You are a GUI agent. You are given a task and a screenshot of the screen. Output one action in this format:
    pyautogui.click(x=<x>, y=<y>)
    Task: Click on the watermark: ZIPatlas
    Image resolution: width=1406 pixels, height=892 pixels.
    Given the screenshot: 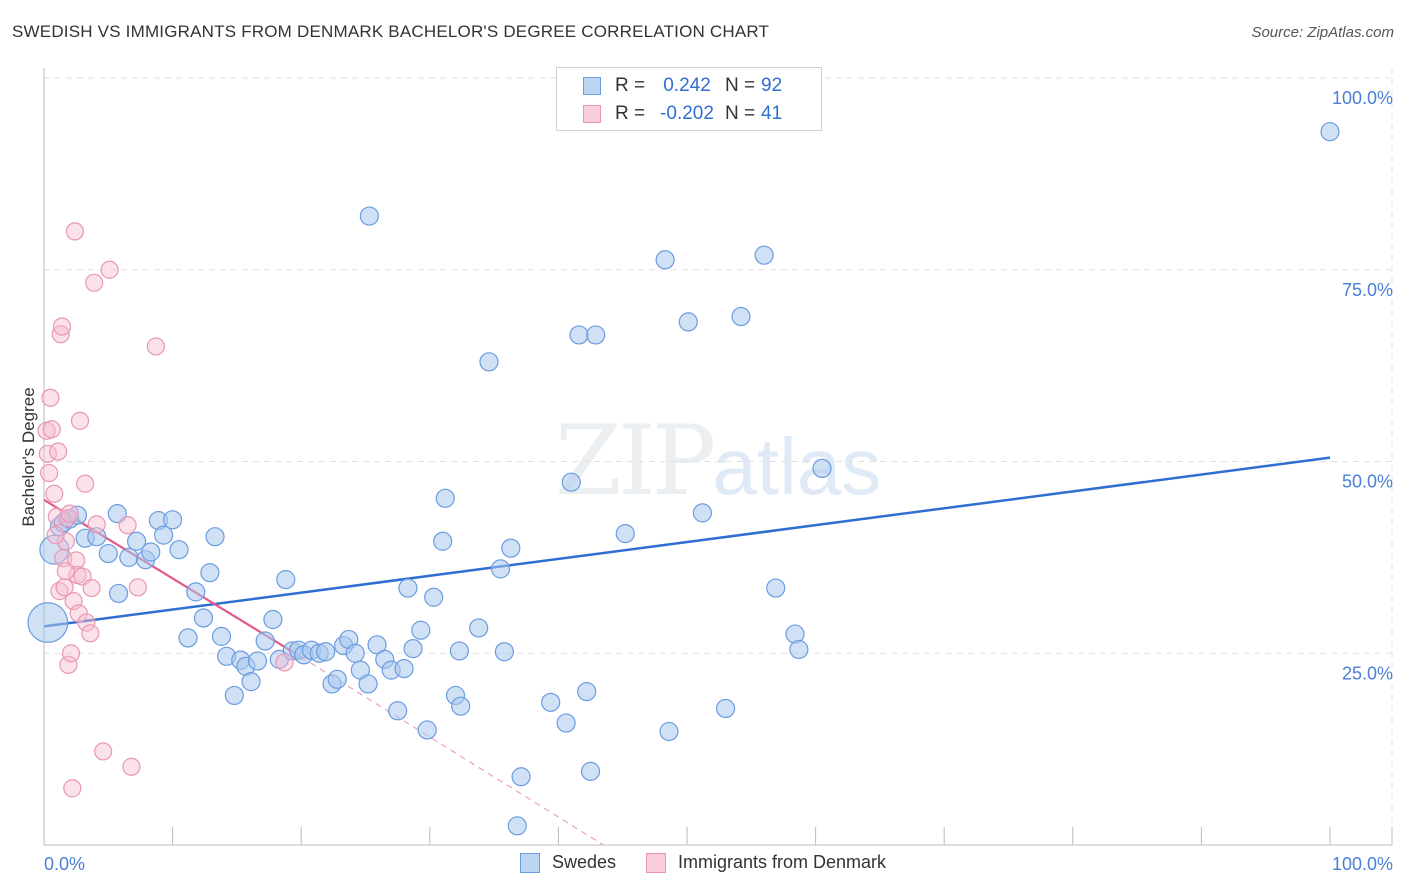 What is the action you would take?
    pyautogui.click(x=718, y=461)
    